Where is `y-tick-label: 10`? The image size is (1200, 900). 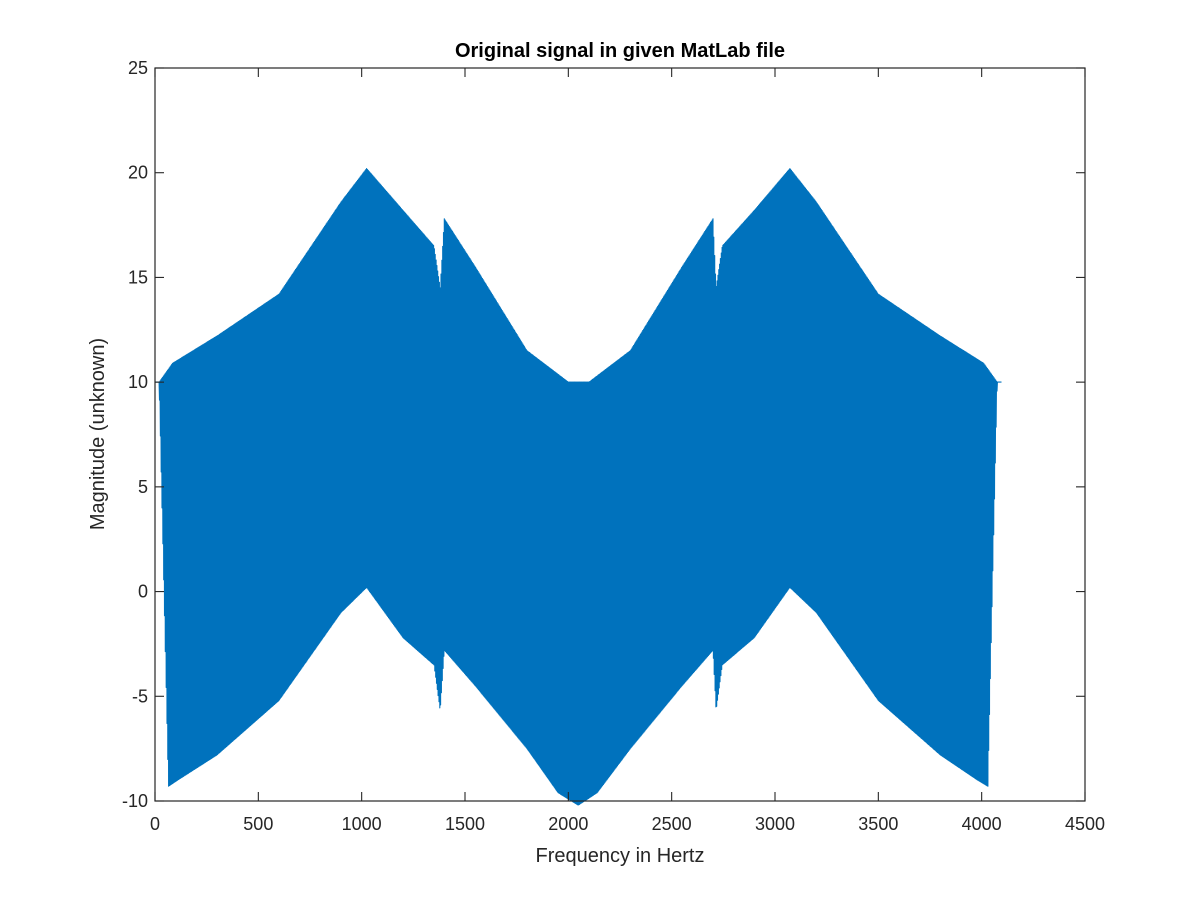 y-tick-label: 10 is located at coordinates (138, 382).